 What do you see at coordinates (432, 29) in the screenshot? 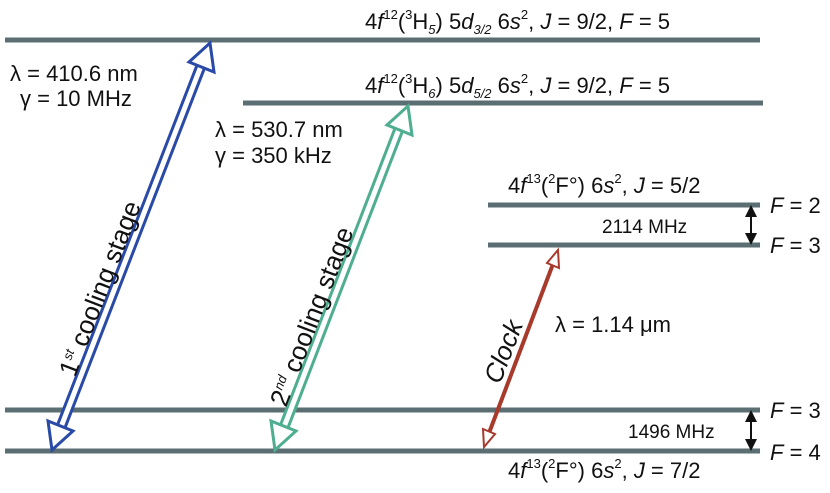
I see `label-part: 5` at bounding box center [432, 29].